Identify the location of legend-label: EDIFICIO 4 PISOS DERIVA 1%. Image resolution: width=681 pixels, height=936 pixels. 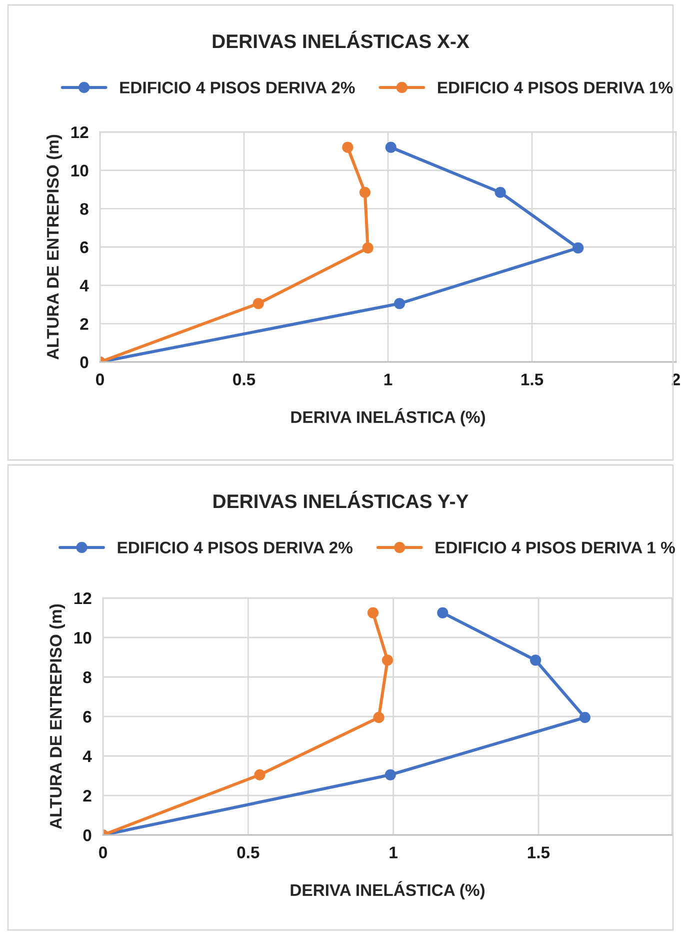
(555, 88).